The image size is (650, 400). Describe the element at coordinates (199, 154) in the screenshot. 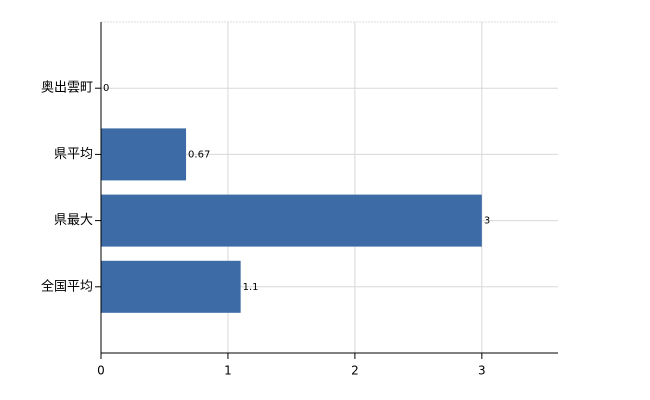

I see `value-label: 0.67` at that location.